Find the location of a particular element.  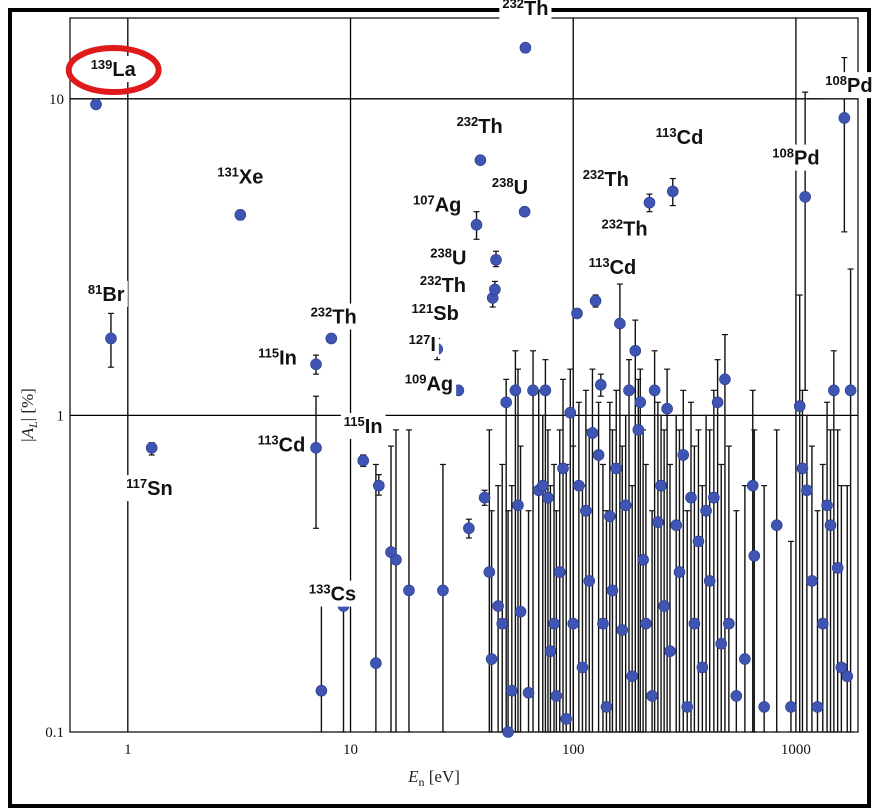

highlight-circle is located at coordinates (113, 70).